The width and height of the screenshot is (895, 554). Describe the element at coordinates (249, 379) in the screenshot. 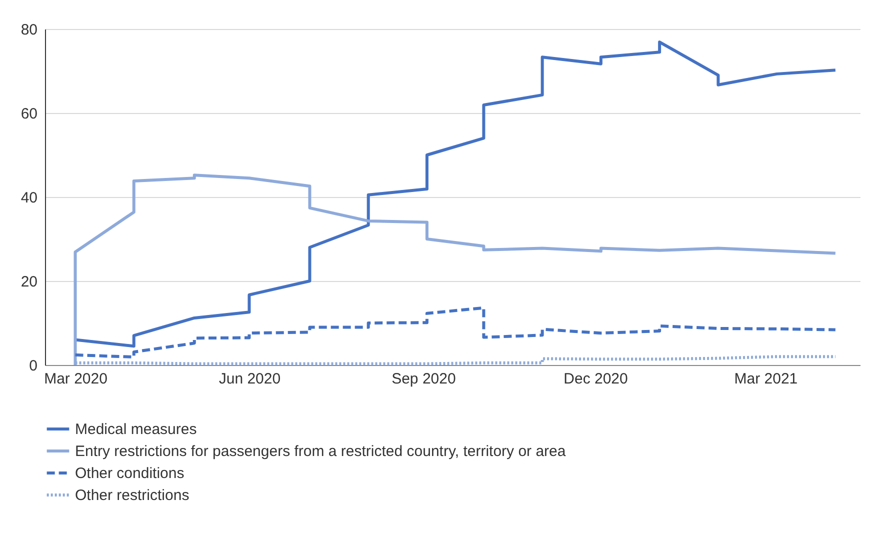

I see `x-tick-label: Jun 2020` at that location.